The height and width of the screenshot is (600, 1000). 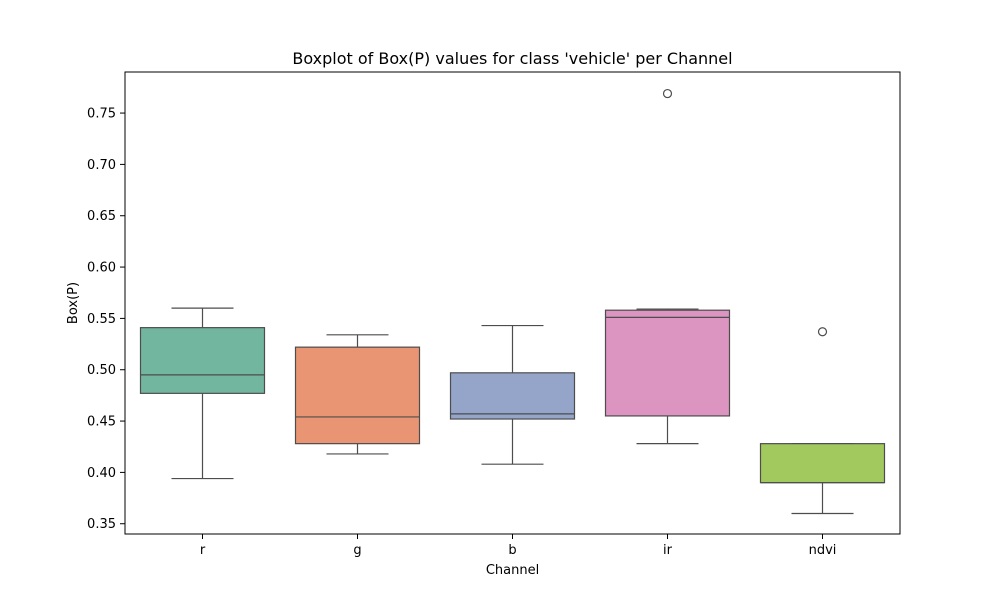 What do you see at coordinates (203, 550) in the screenshot?
I see `x-tick-label: r` at bounding box center [203, 550].